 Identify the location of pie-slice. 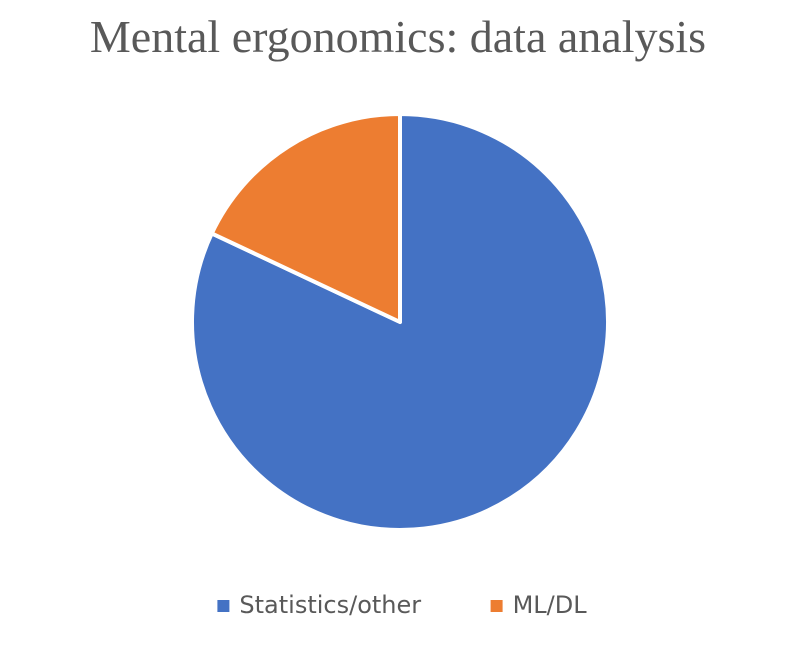
(305, 218).